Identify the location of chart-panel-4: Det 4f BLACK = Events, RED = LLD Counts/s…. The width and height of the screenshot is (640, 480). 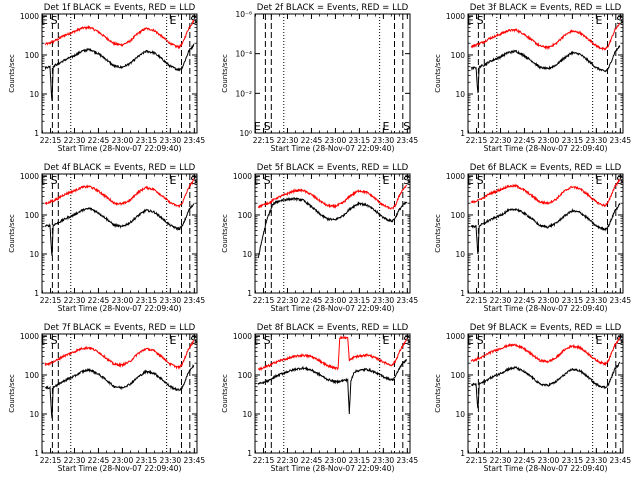
(106, 238).